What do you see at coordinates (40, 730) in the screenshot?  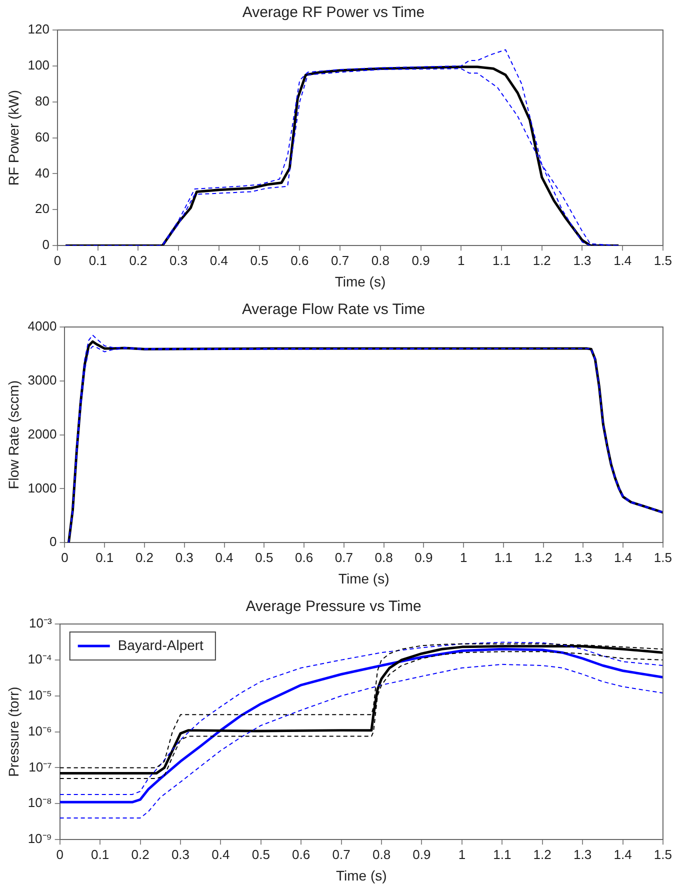 I see `y-tick-label: 10⁻⁶` at bounding box center [40, 730].